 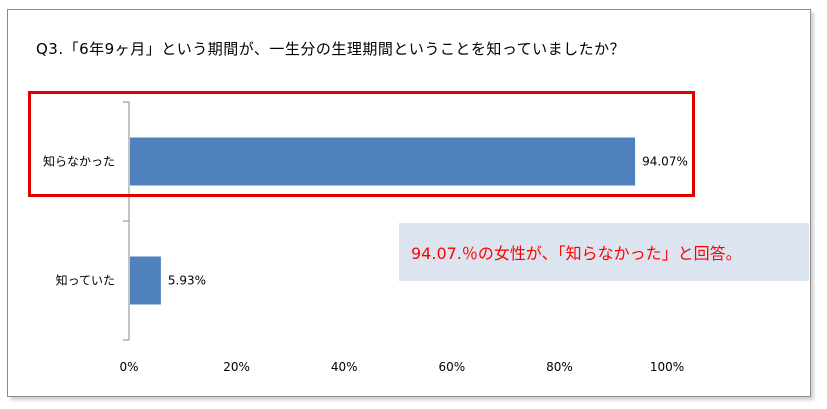 I want to click on category-label: 知らなかった, so click(x=79, y=162).